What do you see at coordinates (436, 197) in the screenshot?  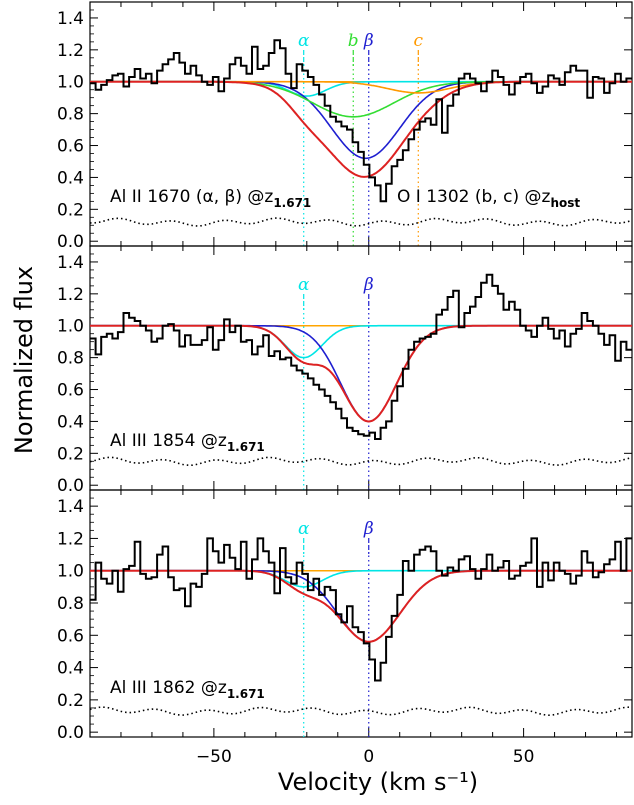 I see `panel-label-ion: O I 1302` at bounding box center [436, 197].